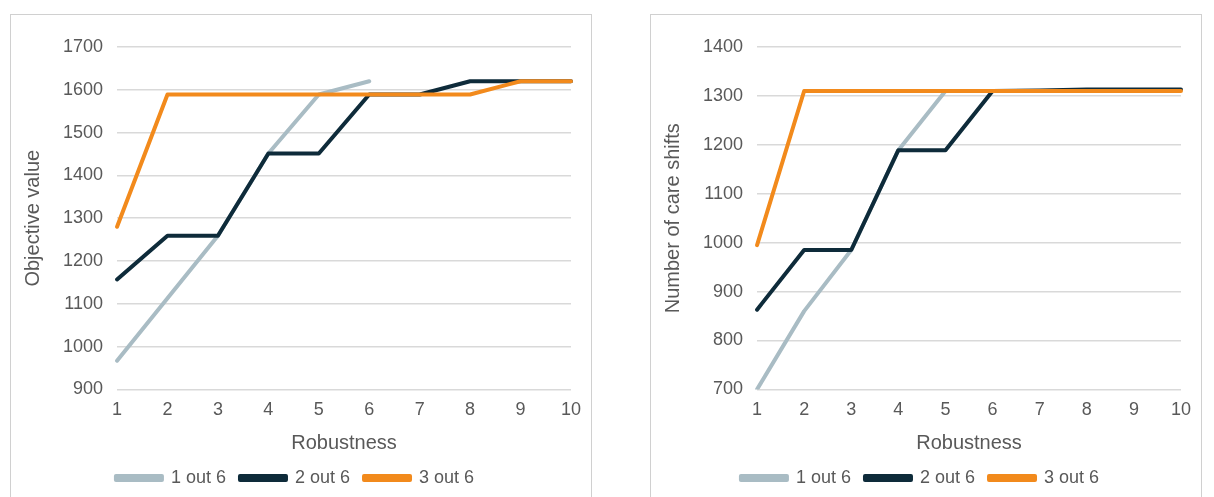  What do you see at coordinates (728, 339) in the screenshot?
I see `y-tick-label: 800` at bounding box center [728, 339].